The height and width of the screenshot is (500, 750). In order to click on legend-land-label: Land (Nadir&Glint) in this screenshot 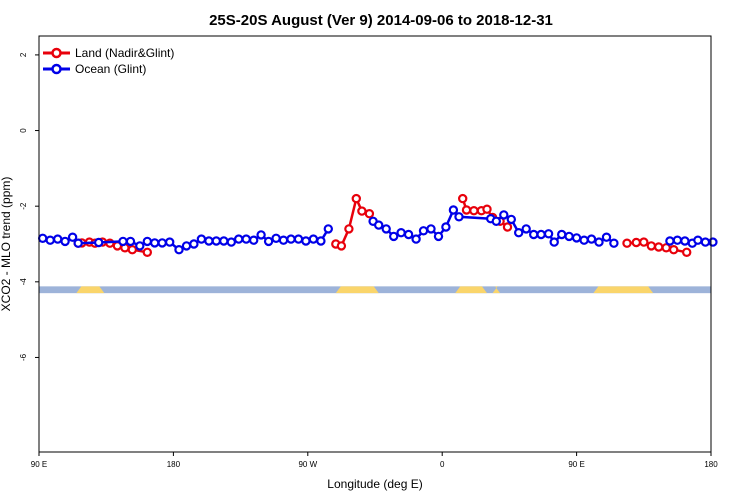, I will do `click(124, 53)`.